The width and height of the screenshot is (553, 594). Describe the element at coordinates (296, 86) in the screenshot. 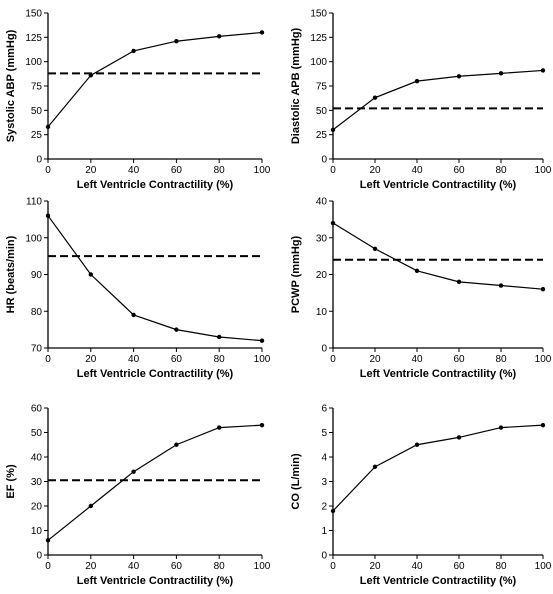

I see `y-axis-label: Diastolic APB (mmHg)` at that location.